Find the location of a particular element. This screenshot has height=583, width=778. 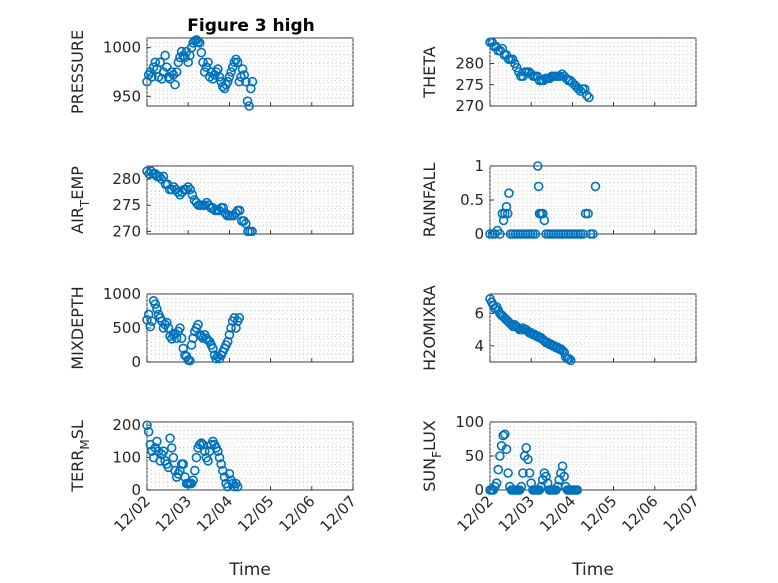

ytick-label: 0.5 is located at coordinates (472, 200).